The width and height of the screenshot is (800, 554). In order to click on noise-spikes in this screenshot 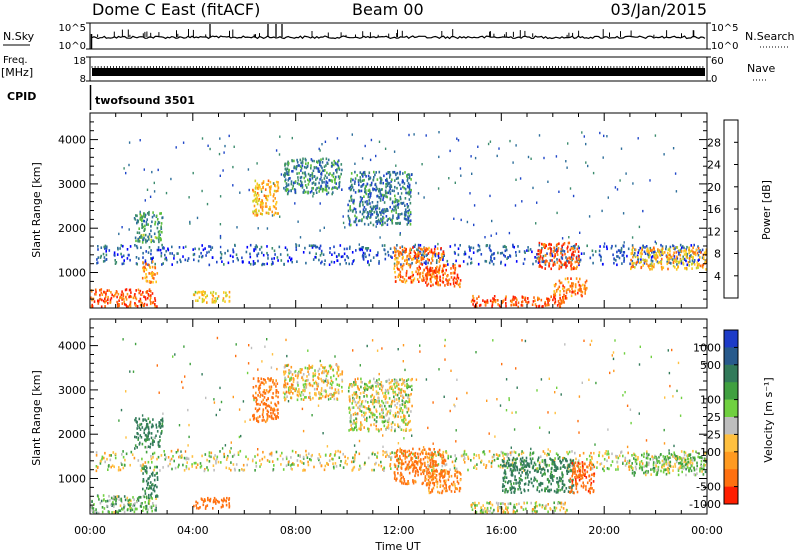, I will do `click(392, 36)`.